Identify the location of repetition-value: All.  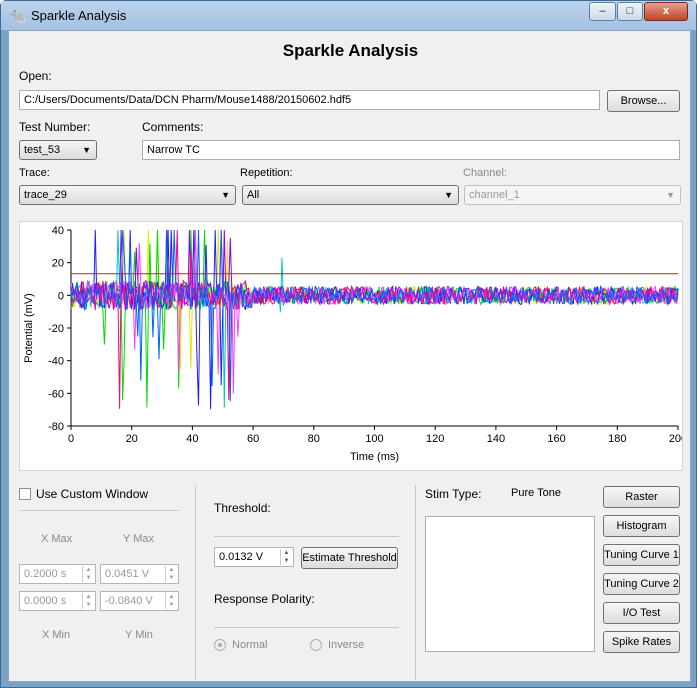
(253, 195).